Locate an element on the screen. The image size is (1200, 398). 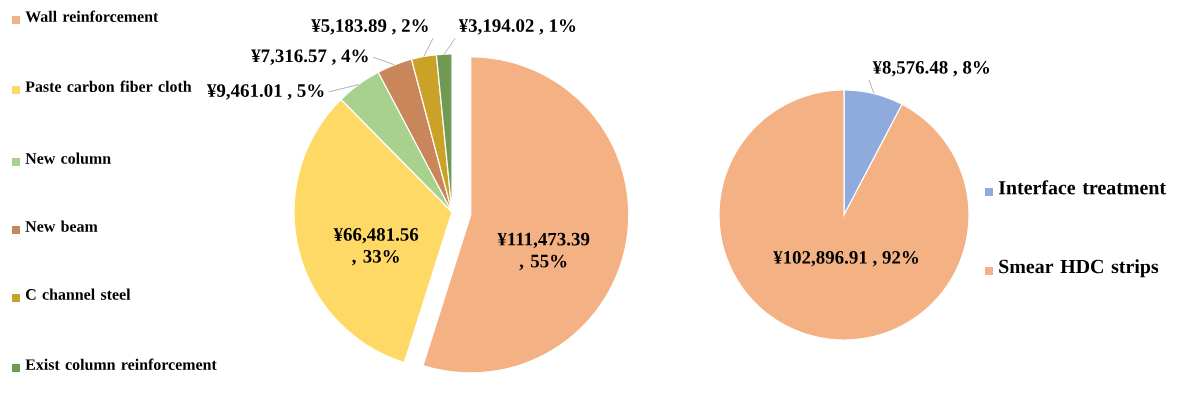
legend-label: Paste carbon fiber cloth is located at coordinates (108, 86).